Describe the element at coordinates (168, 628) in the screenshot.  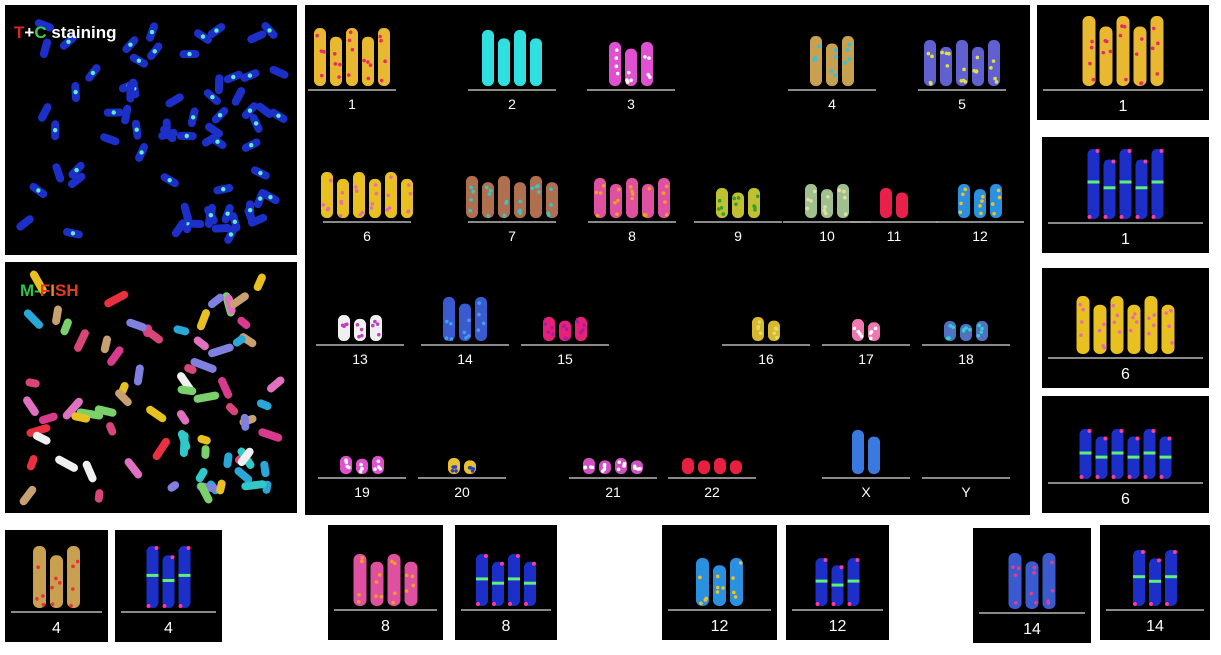
I see `panel-label: 4` at that location.